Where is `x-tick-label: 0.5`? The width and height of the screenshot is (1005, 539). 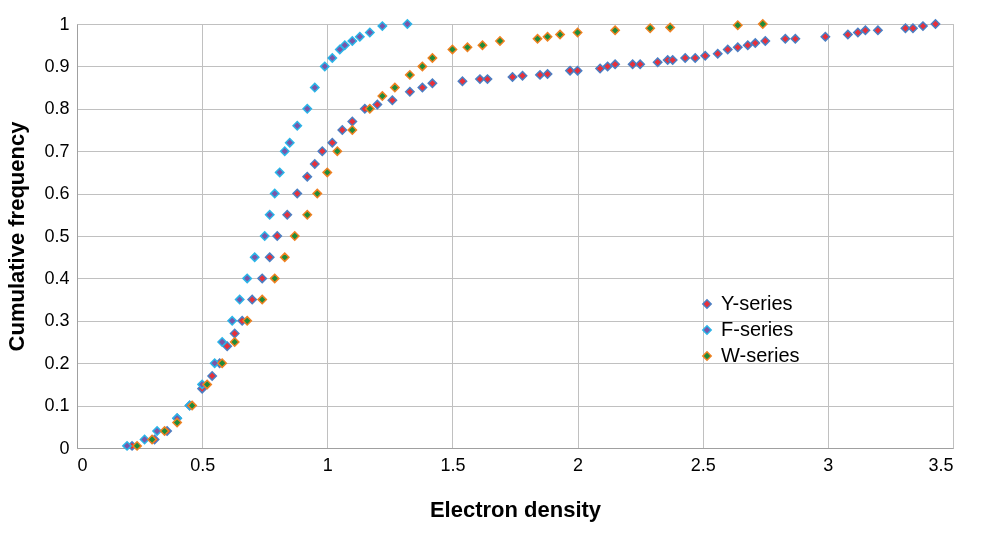 x-tick-label: 0.5 is located at coordinates (203, 464).